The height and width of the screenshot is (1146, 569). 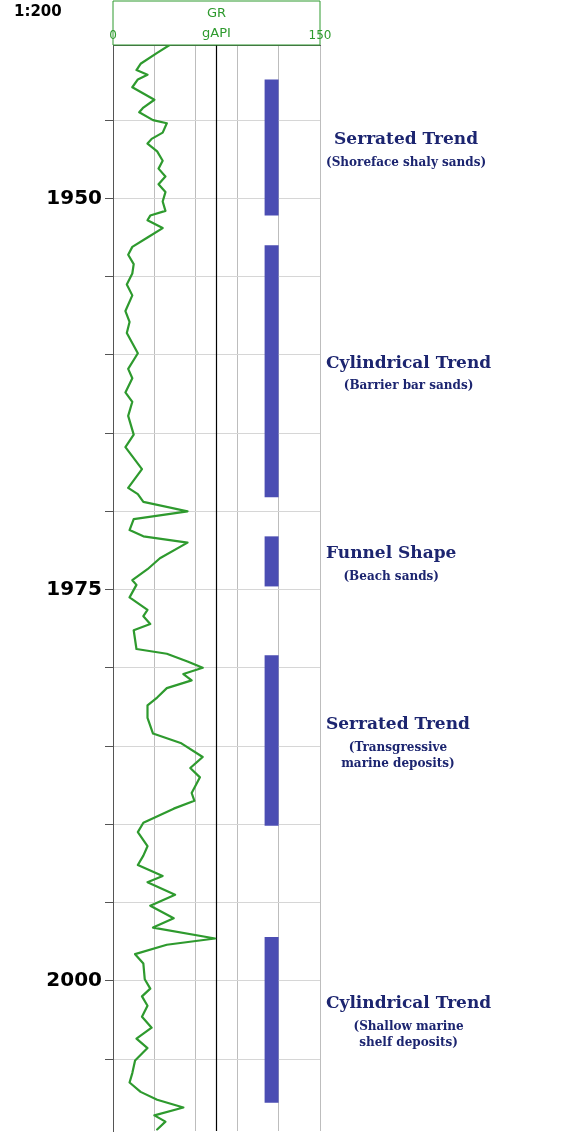 What do you see at coordinates (38, 10) in the screenshot?
I see `text: 1:200` at bounding box center [38, 10].